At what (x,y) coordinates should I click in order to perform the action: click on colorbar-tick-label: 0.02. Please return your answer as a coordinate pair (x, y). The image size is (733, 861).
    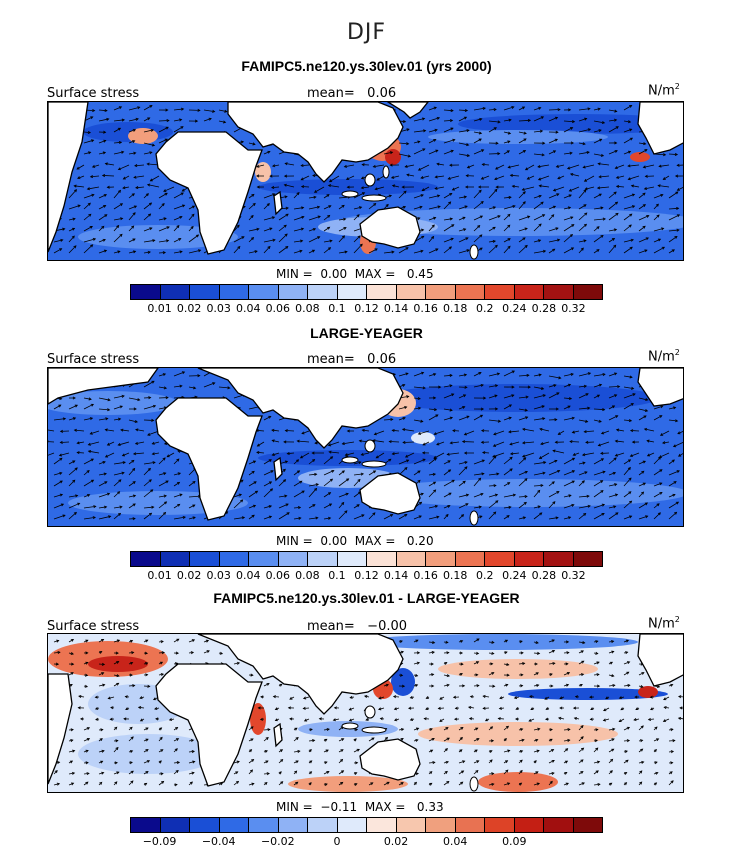
    Looking at the image, I should click on (189, 308).